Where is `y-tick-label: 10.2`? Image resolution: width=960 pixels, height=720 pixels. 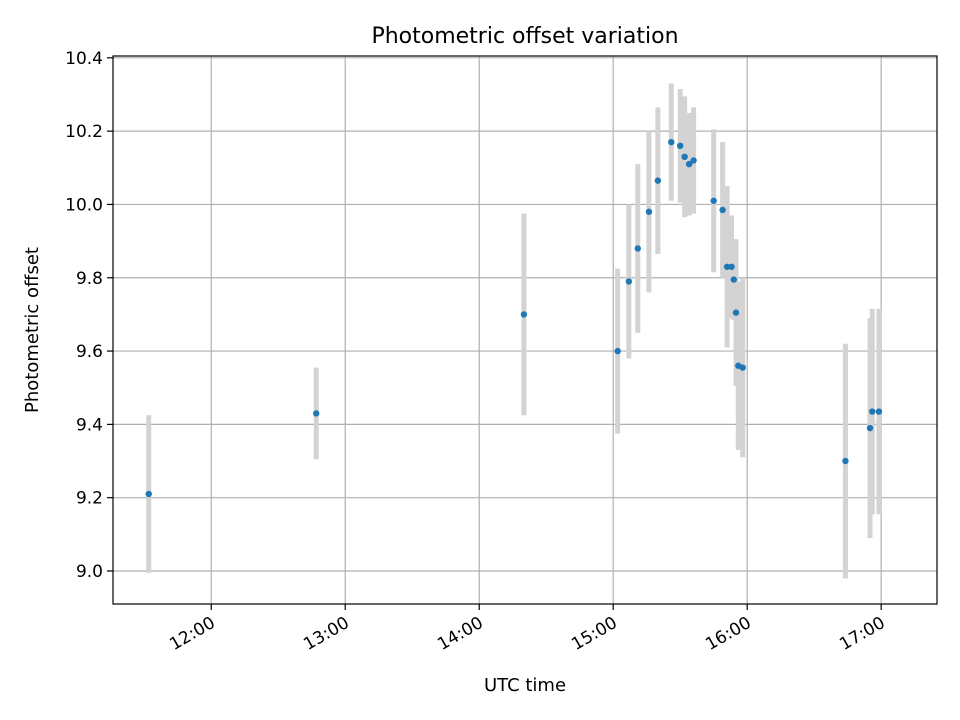 y-tick-label: 10.2 is located at coordinates (84, 132).